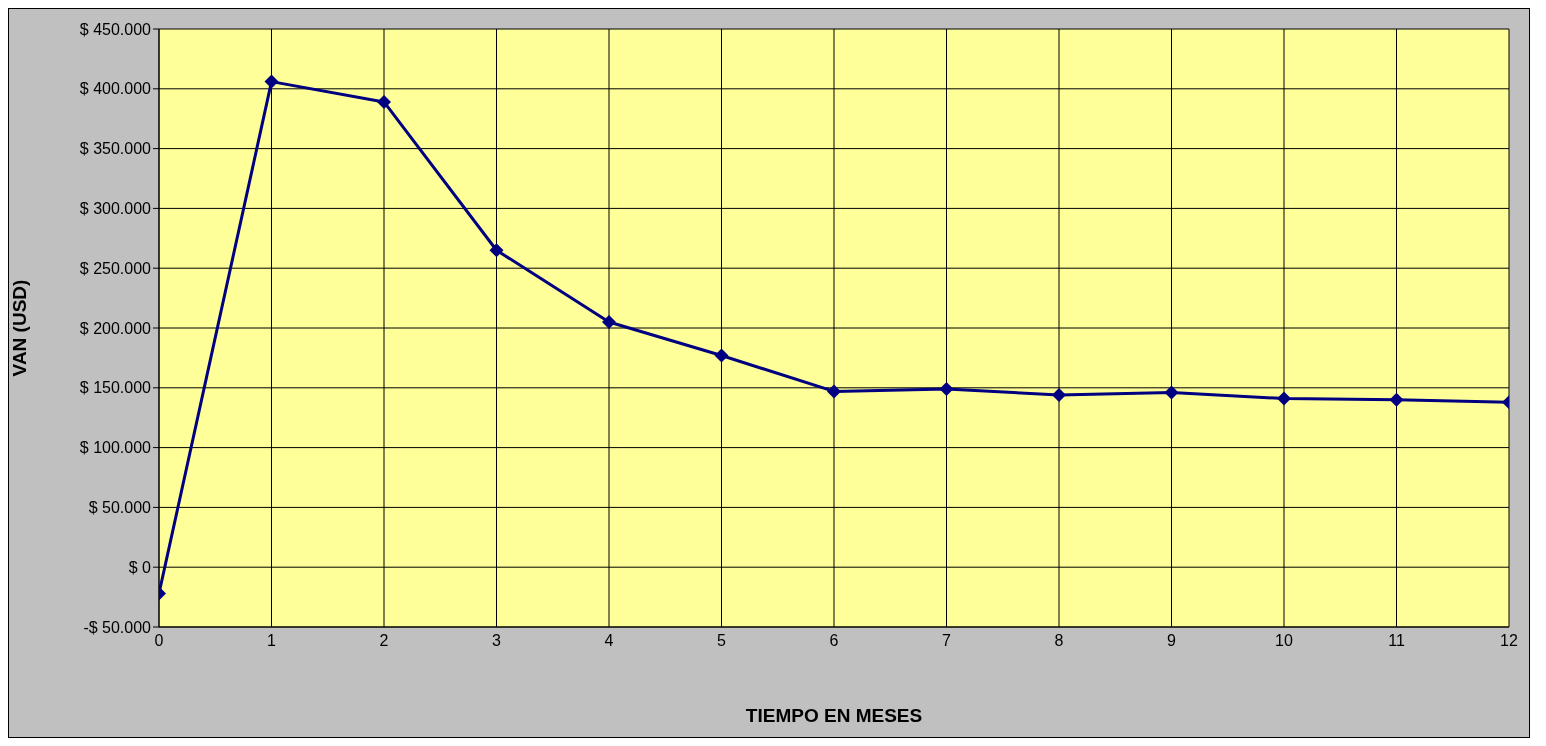 The width and height of the screenshot is (1546, 746). Describe the element at coordinates (115, 448) in the screenshot. I see `y-tick-label: $ 100.000` at that location.